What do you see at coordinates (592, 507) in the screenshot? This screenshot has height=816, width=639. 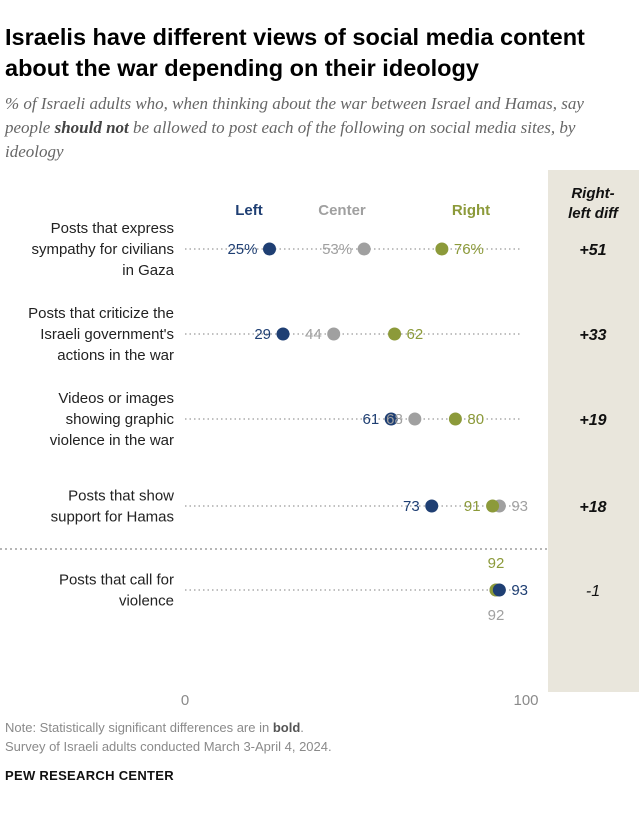 I see `row-4-diff-value: +18` at bounding box center [592, 507].